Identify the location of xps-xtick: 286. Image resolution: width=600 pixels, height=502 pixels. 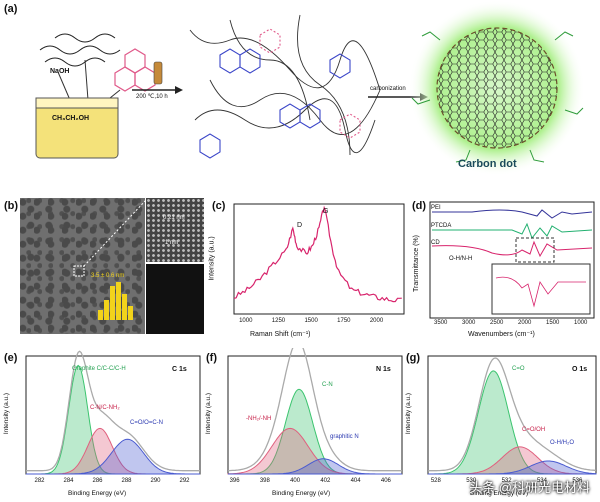
(97, 481).